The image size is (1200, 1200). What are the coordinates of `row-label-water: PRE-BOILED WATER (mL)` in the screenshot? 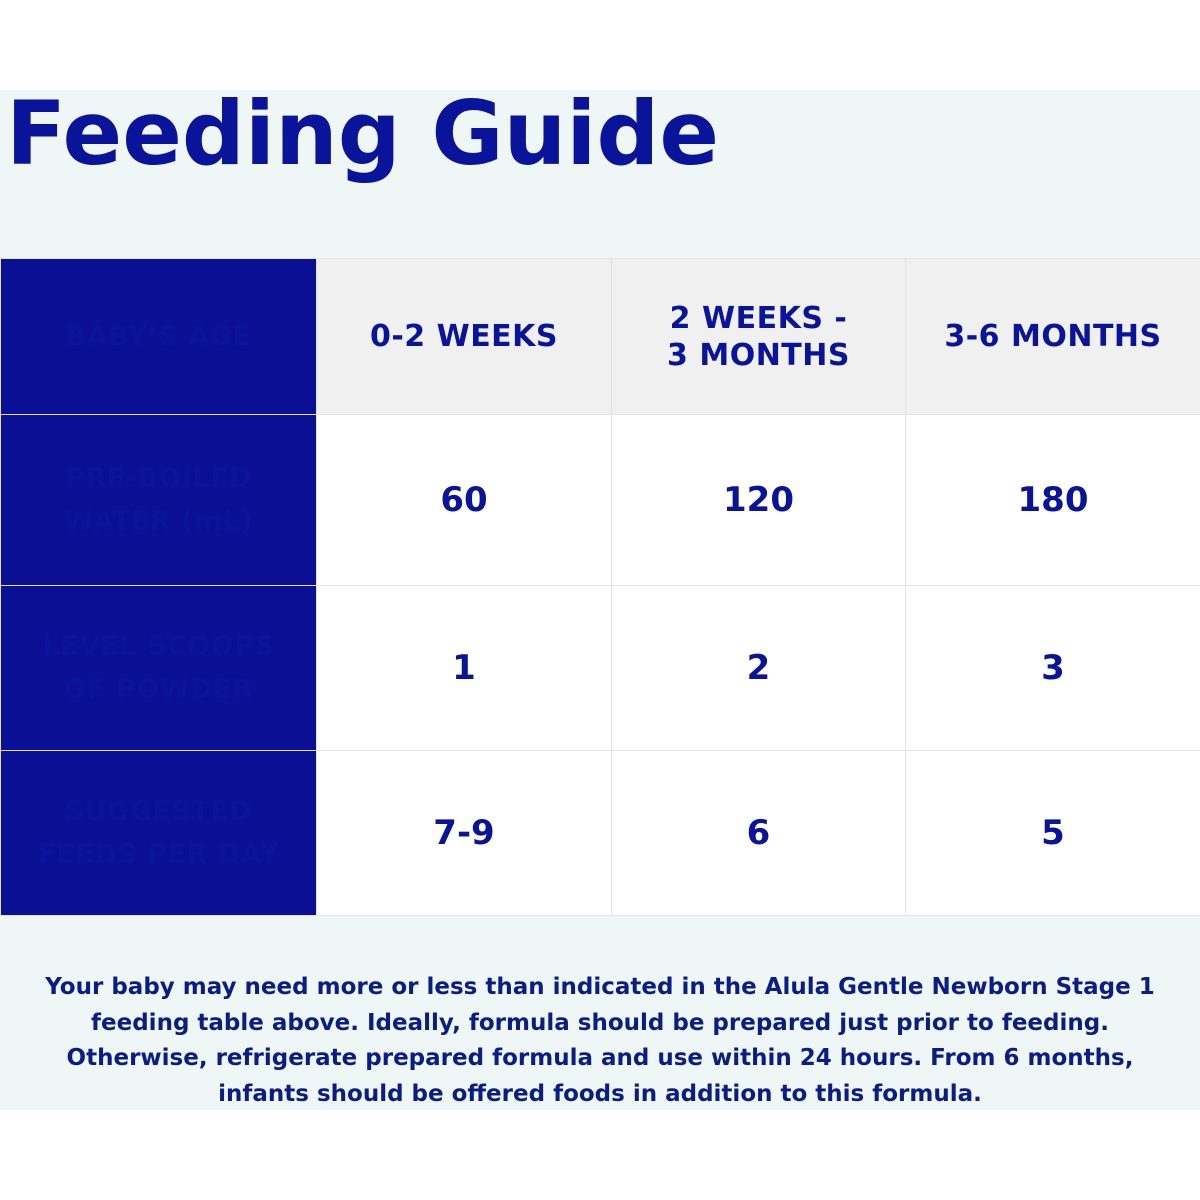 It's located at (158, 500).